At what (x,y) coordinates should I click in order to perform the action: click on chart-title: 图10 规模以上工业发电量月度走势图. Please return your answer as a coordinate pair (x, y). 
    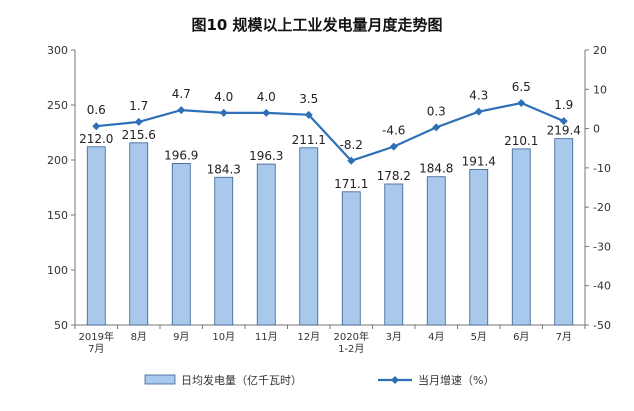
    Looking at the image, I should click on (317, 25).